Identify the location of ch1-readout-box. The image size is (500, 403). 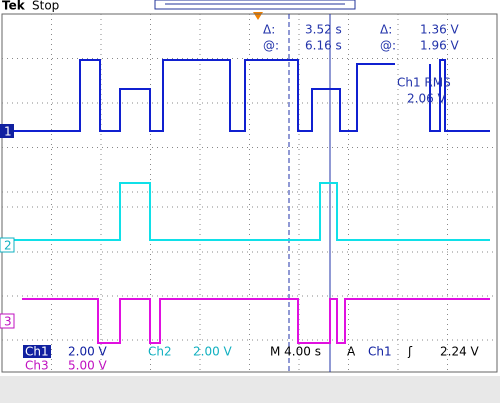
(37, 351).